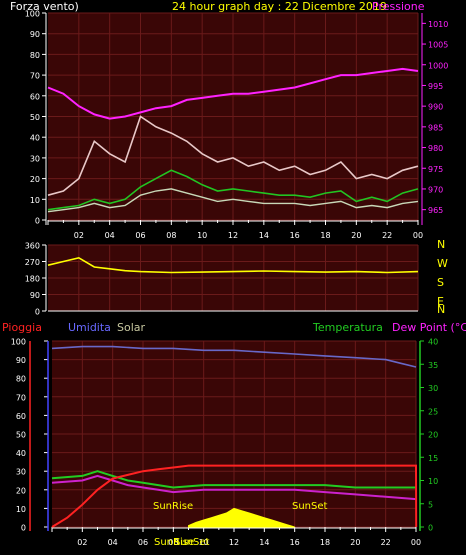 Image resolution: width=466 pixels, height=555 pixels. What do you see at coordinates (430, 504) in the screenshot?
I see `y-right-tick-label: 5` at bounding box center [430, 504].